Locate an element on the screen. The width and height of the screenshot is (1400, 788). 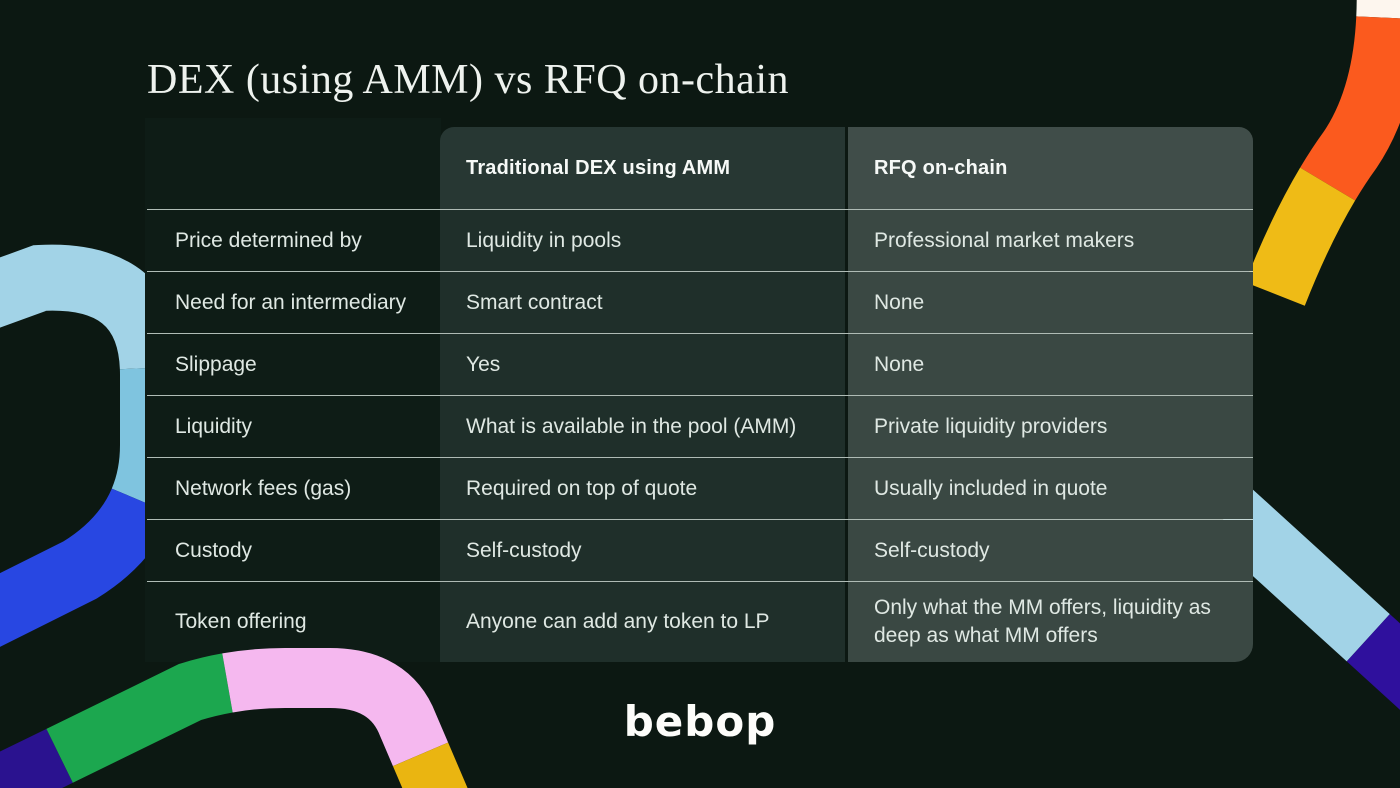
table-header-row: Traditional DEX using AMM RFQ on-chain is located at coordinates (700, 168).